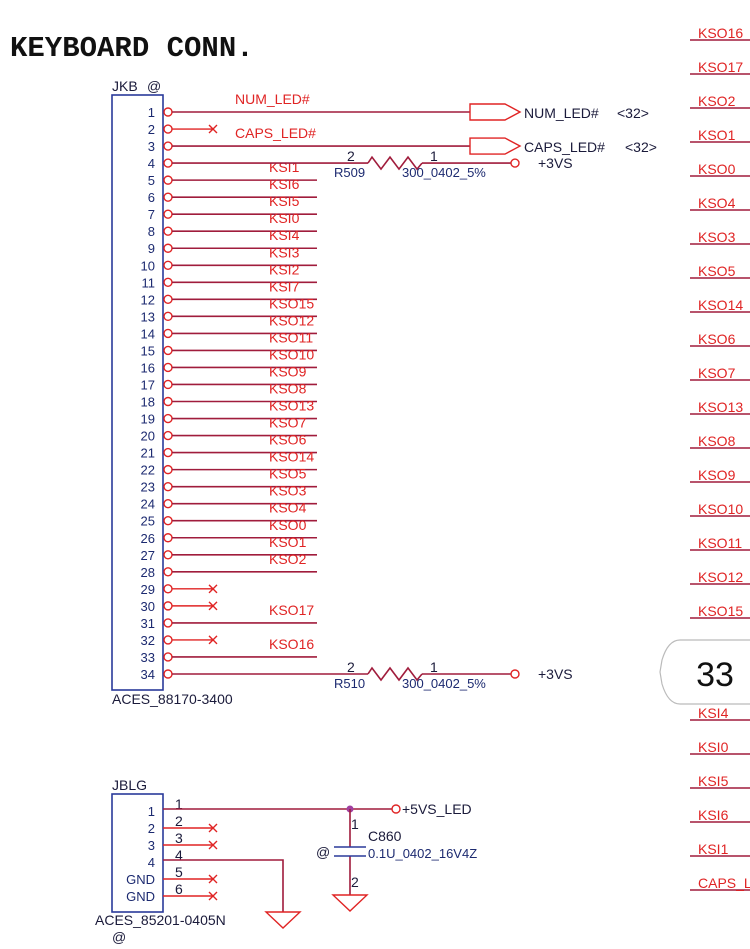  I want to click on pin-number: 16, so click(148, 367).